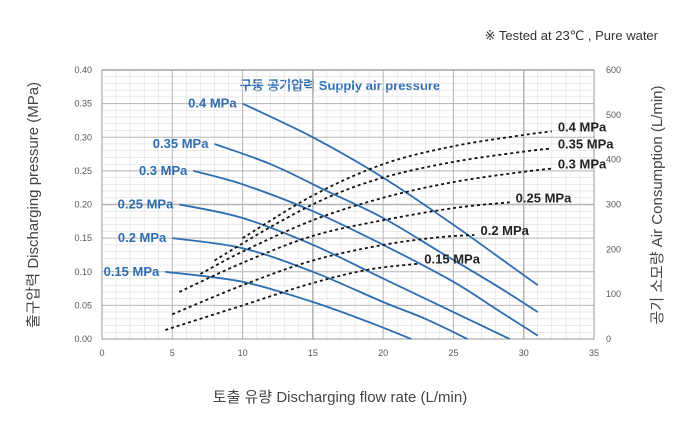 The height and width of the screenshot is (433, 680). What do you see at coordinates (163, 170) in the screenshot?
I see `pressure-series-label: 0.3 MPa` at bounding box center [163, 170].